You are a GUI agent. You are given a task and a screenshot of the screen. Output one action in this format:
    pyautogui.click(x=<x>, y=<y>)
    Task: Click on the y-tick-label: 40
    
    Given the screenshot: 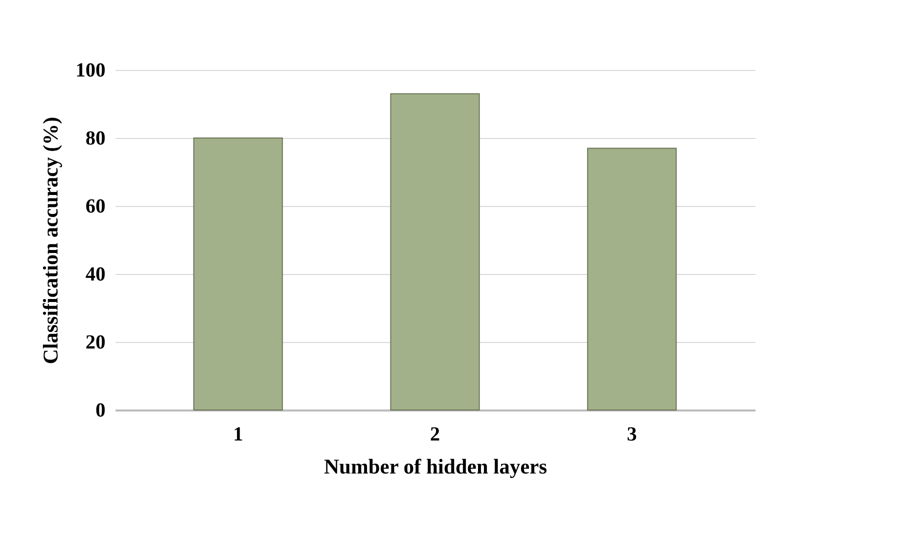 What is the action you would take?
    pyautogui.click(x=96, y=275)
    